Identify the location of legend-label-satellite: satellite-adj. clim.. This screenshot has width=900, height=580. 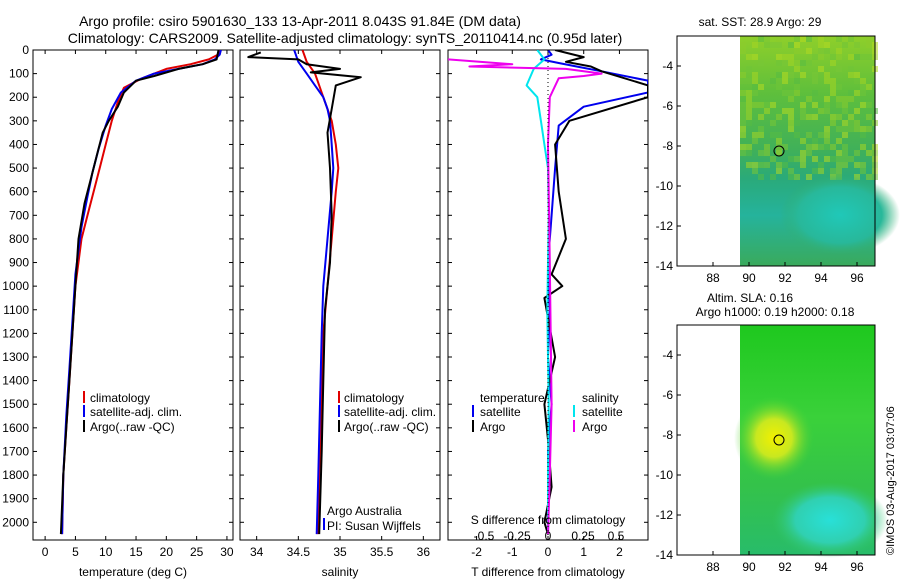
(136, 412).